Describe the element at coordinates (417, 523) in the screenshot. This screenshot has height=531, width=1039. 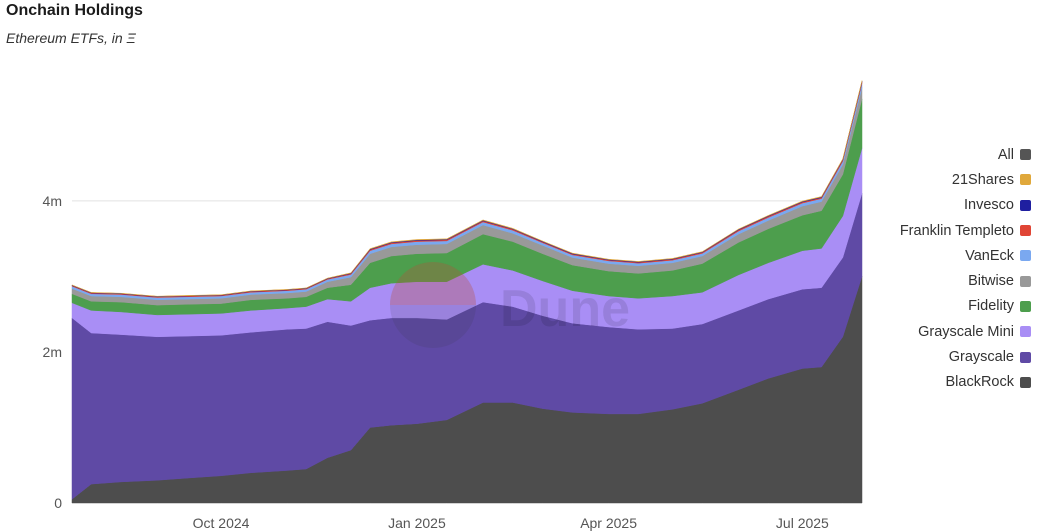
I see `x-tick-label: Jan 2025` at that location.